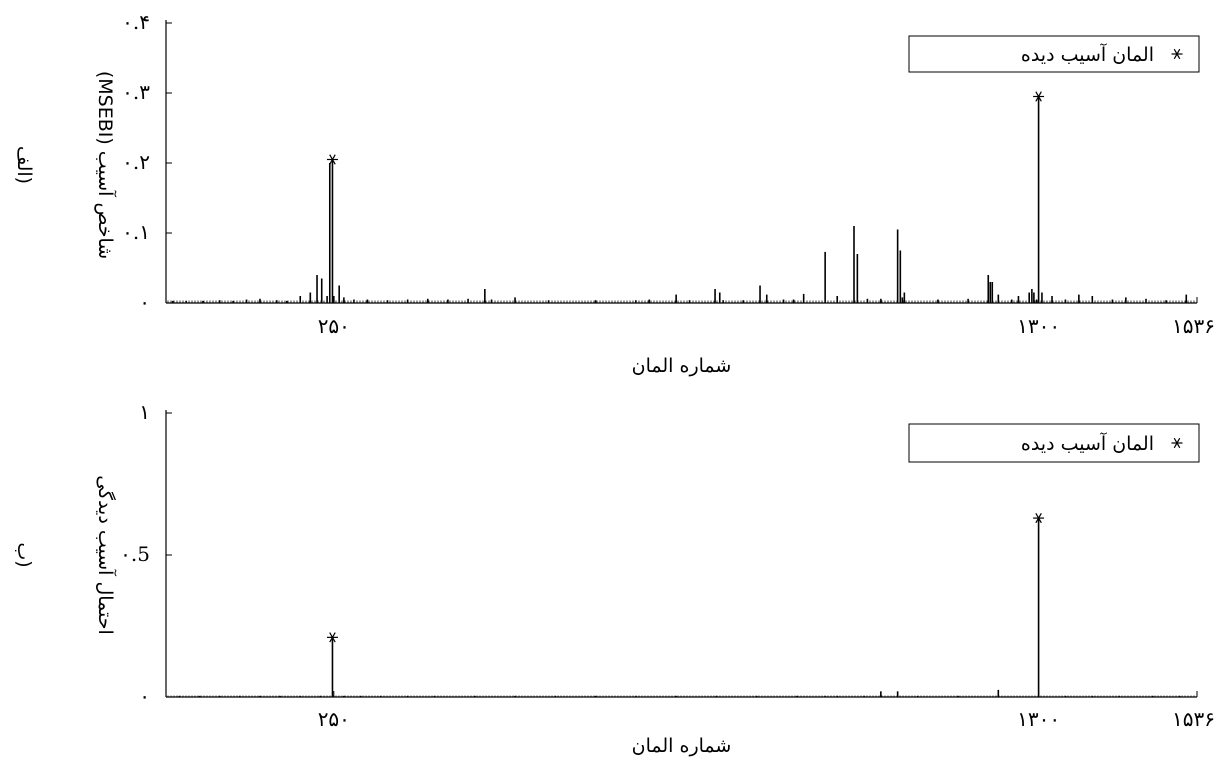 The image size is (1219, 763). I want to click on y-axis-label: احتمال آسیب دیدگی, so click(106, 555).